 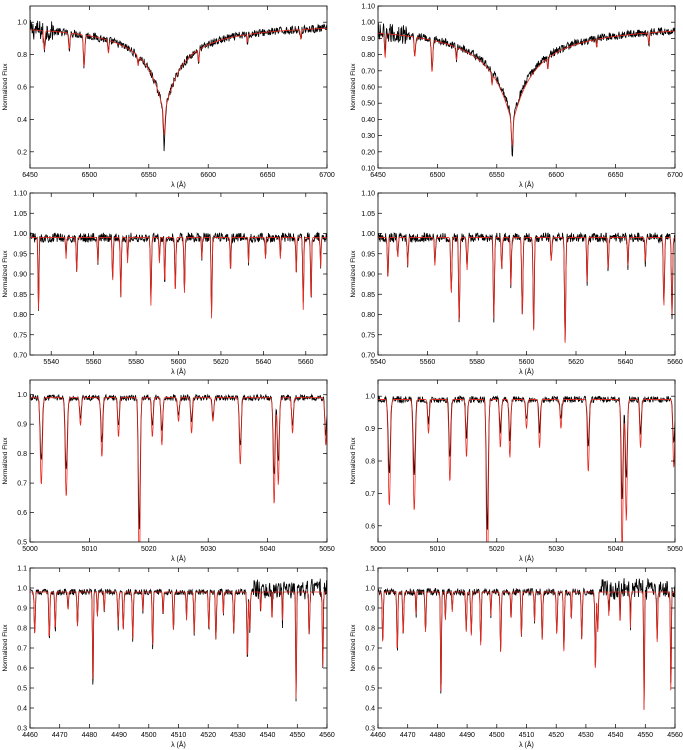 I want to click on x-tick-label: 4490, so click(x=119, y=735).